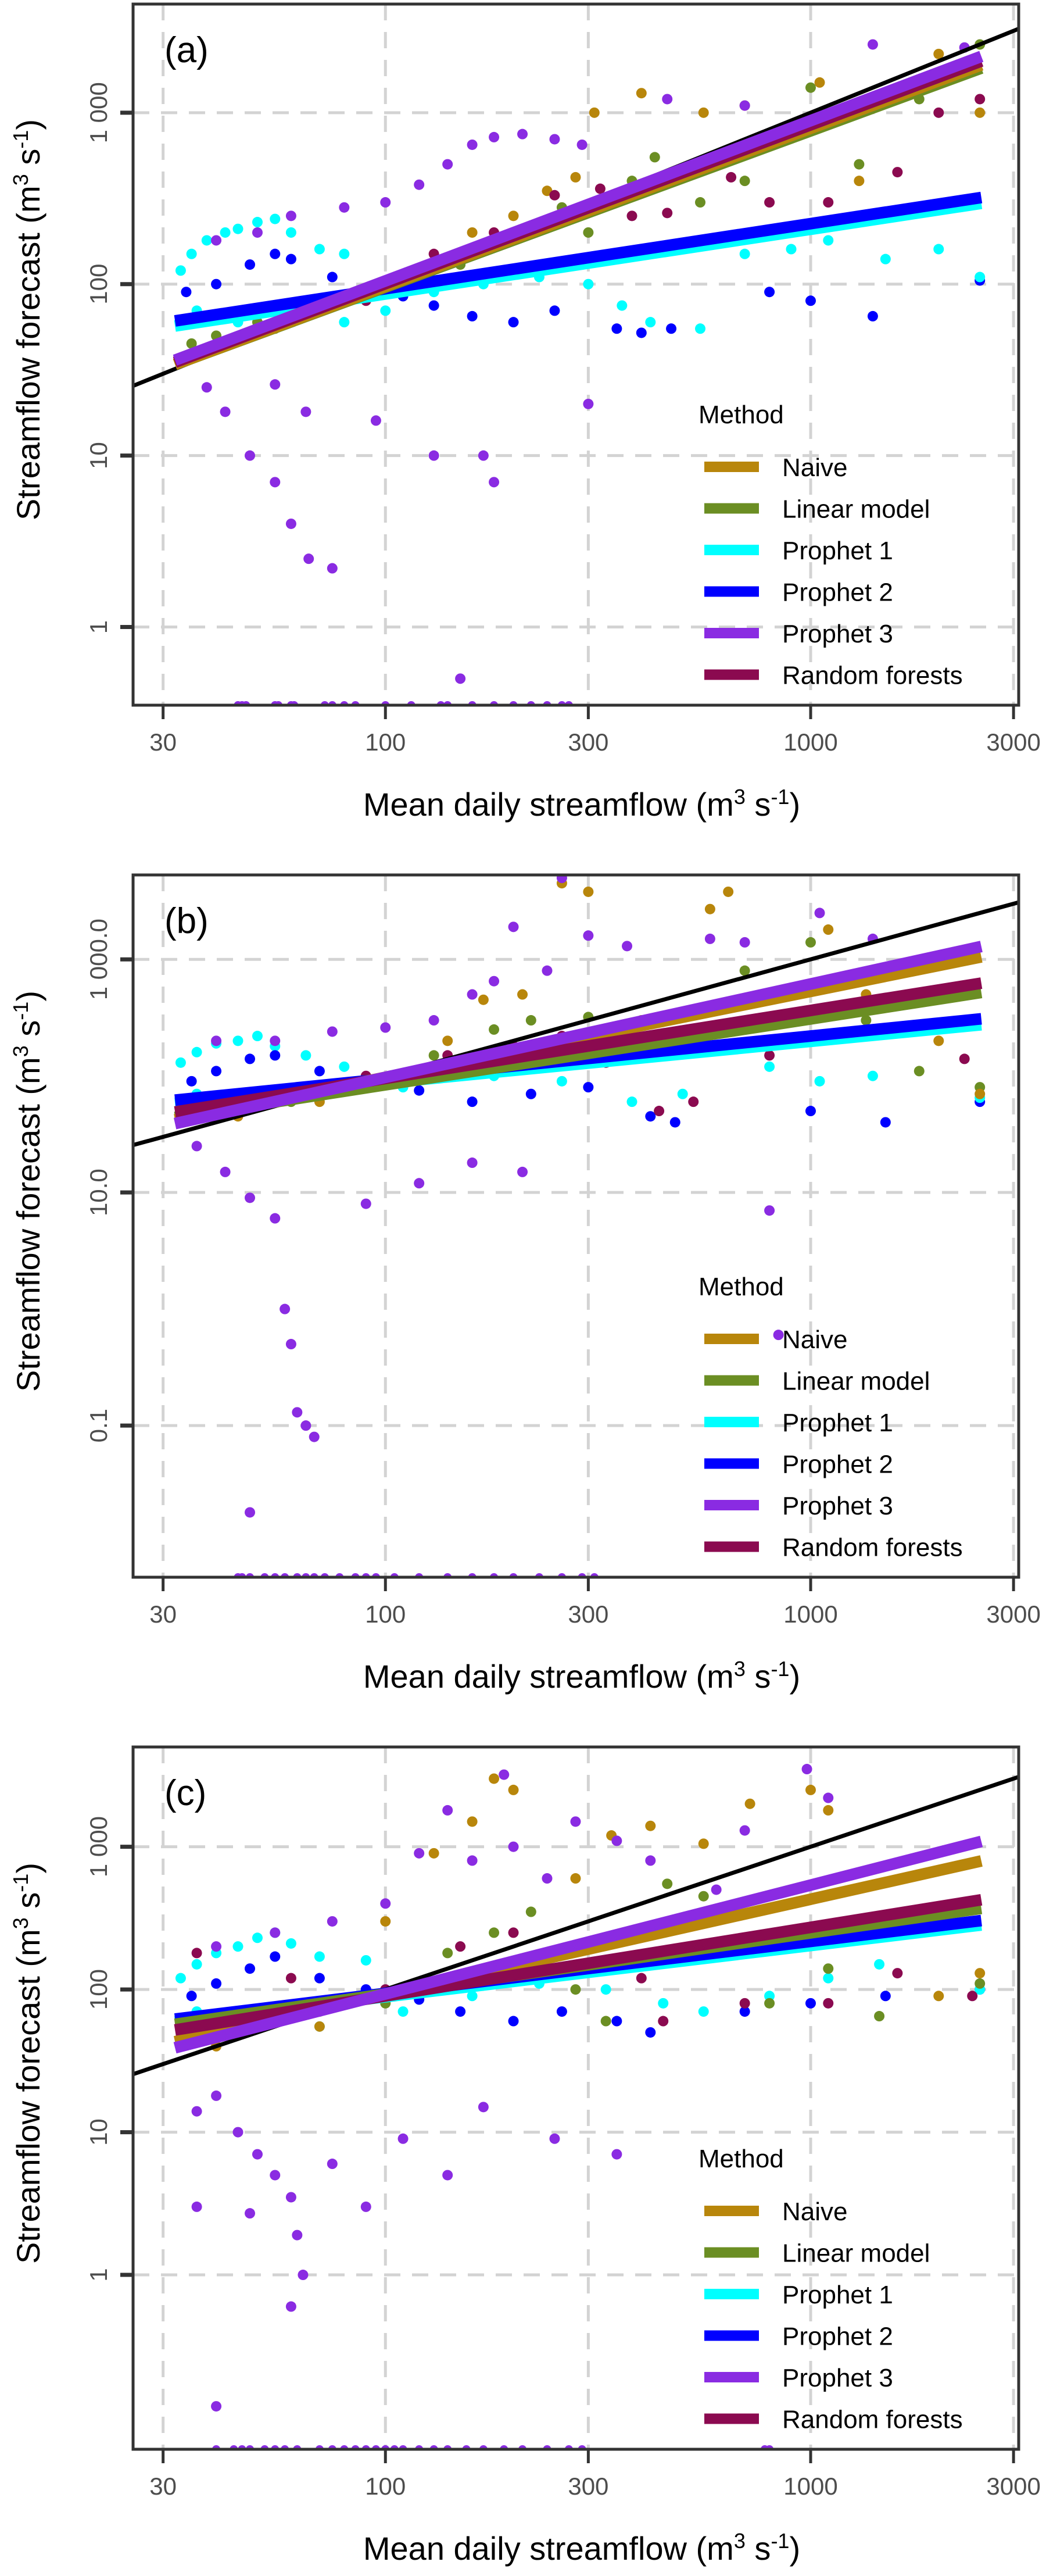  I want to click on panel-label: (a), so click(187, 50).